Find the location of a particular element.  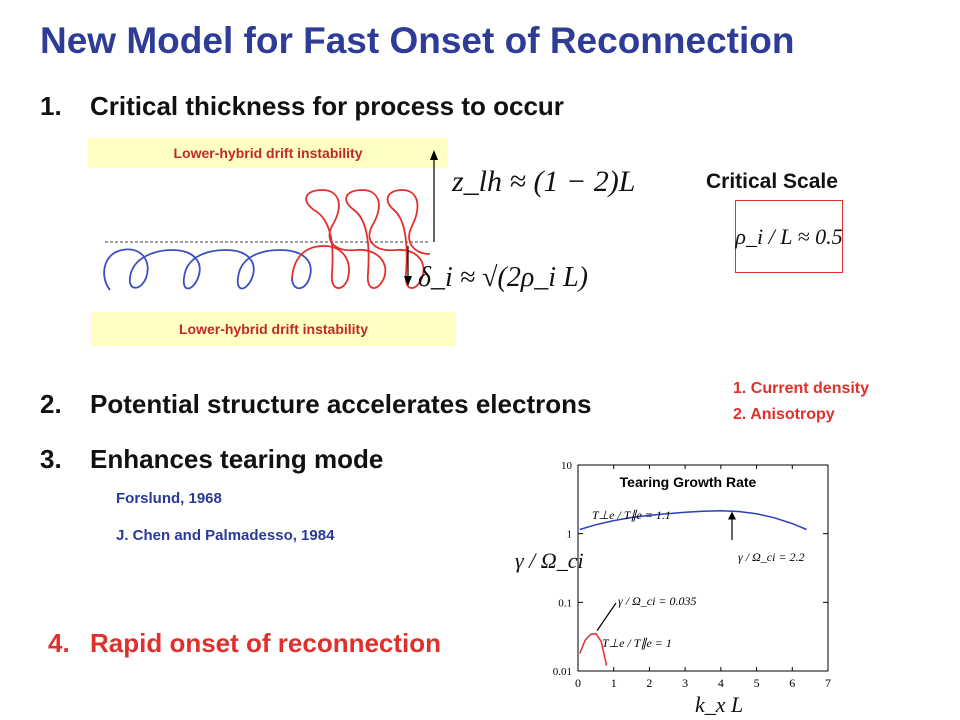

condition-anisotropy: 2. Anisotropy is located at coordinates (784, 414).